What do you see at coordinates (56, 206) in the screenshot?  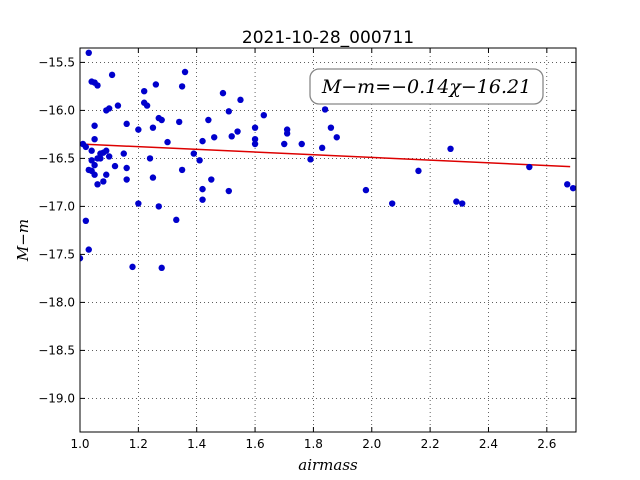 I see `y-tick-label: −17.0` at bounding box center [56, 206].